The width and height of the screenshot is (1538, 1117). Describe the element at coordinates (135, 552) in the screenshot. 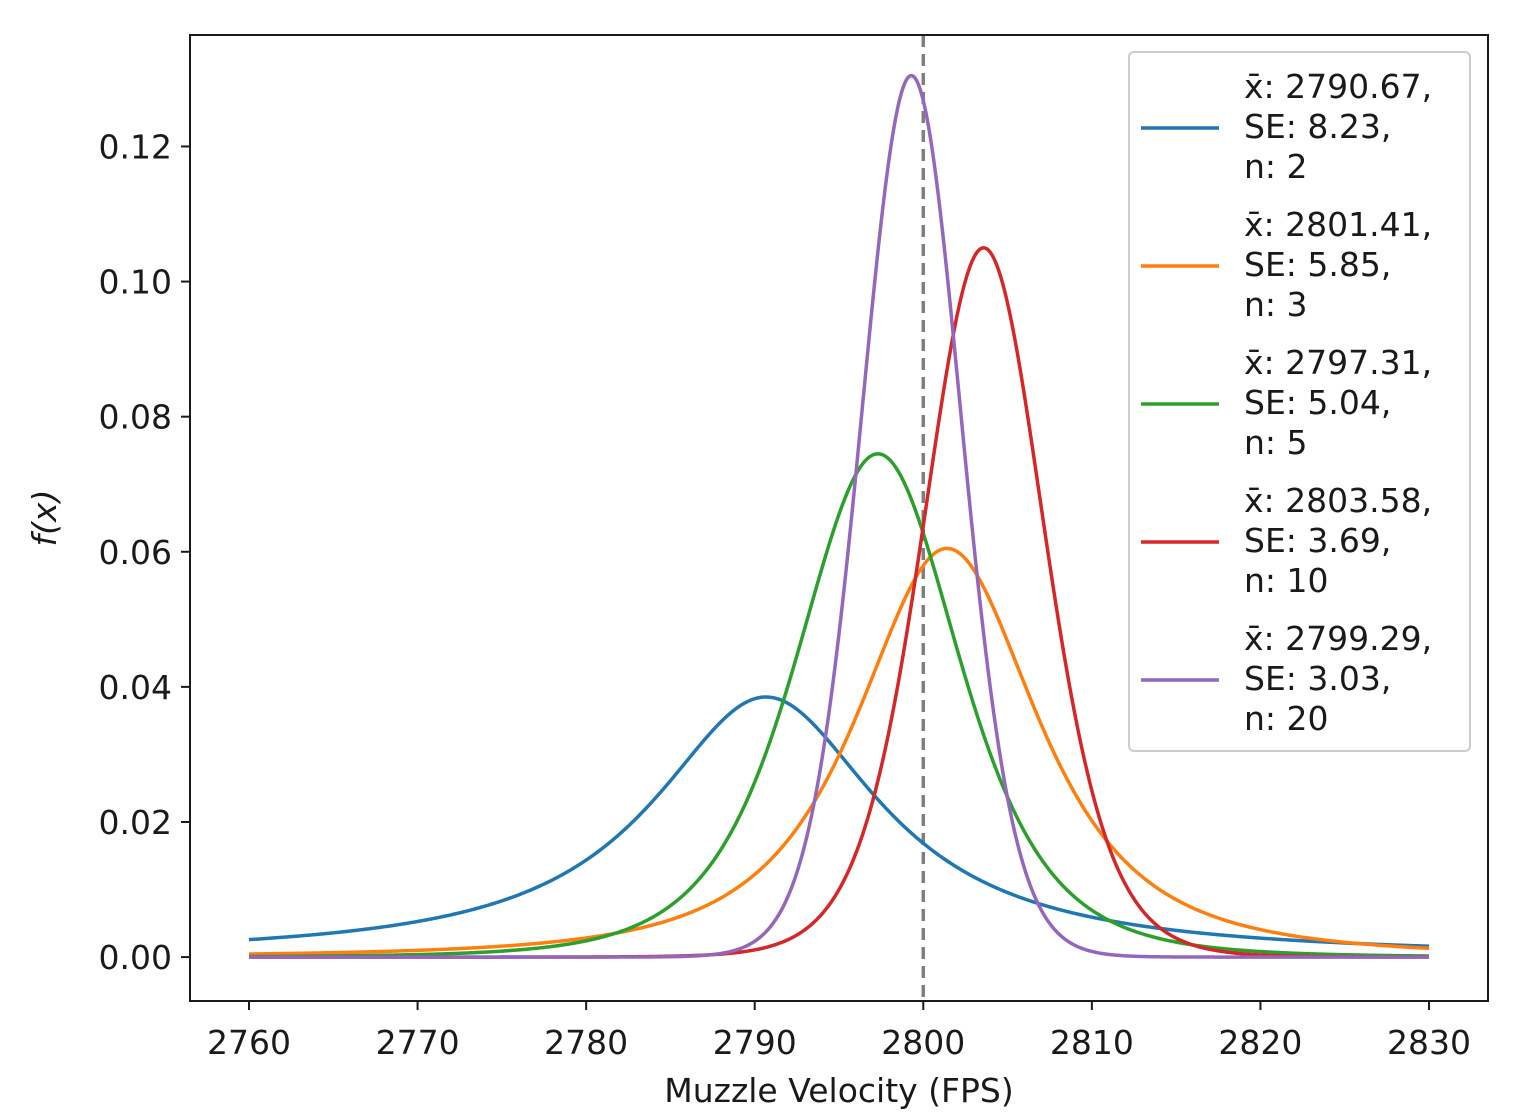

I see `y-tick-label: 0.06` at that location.